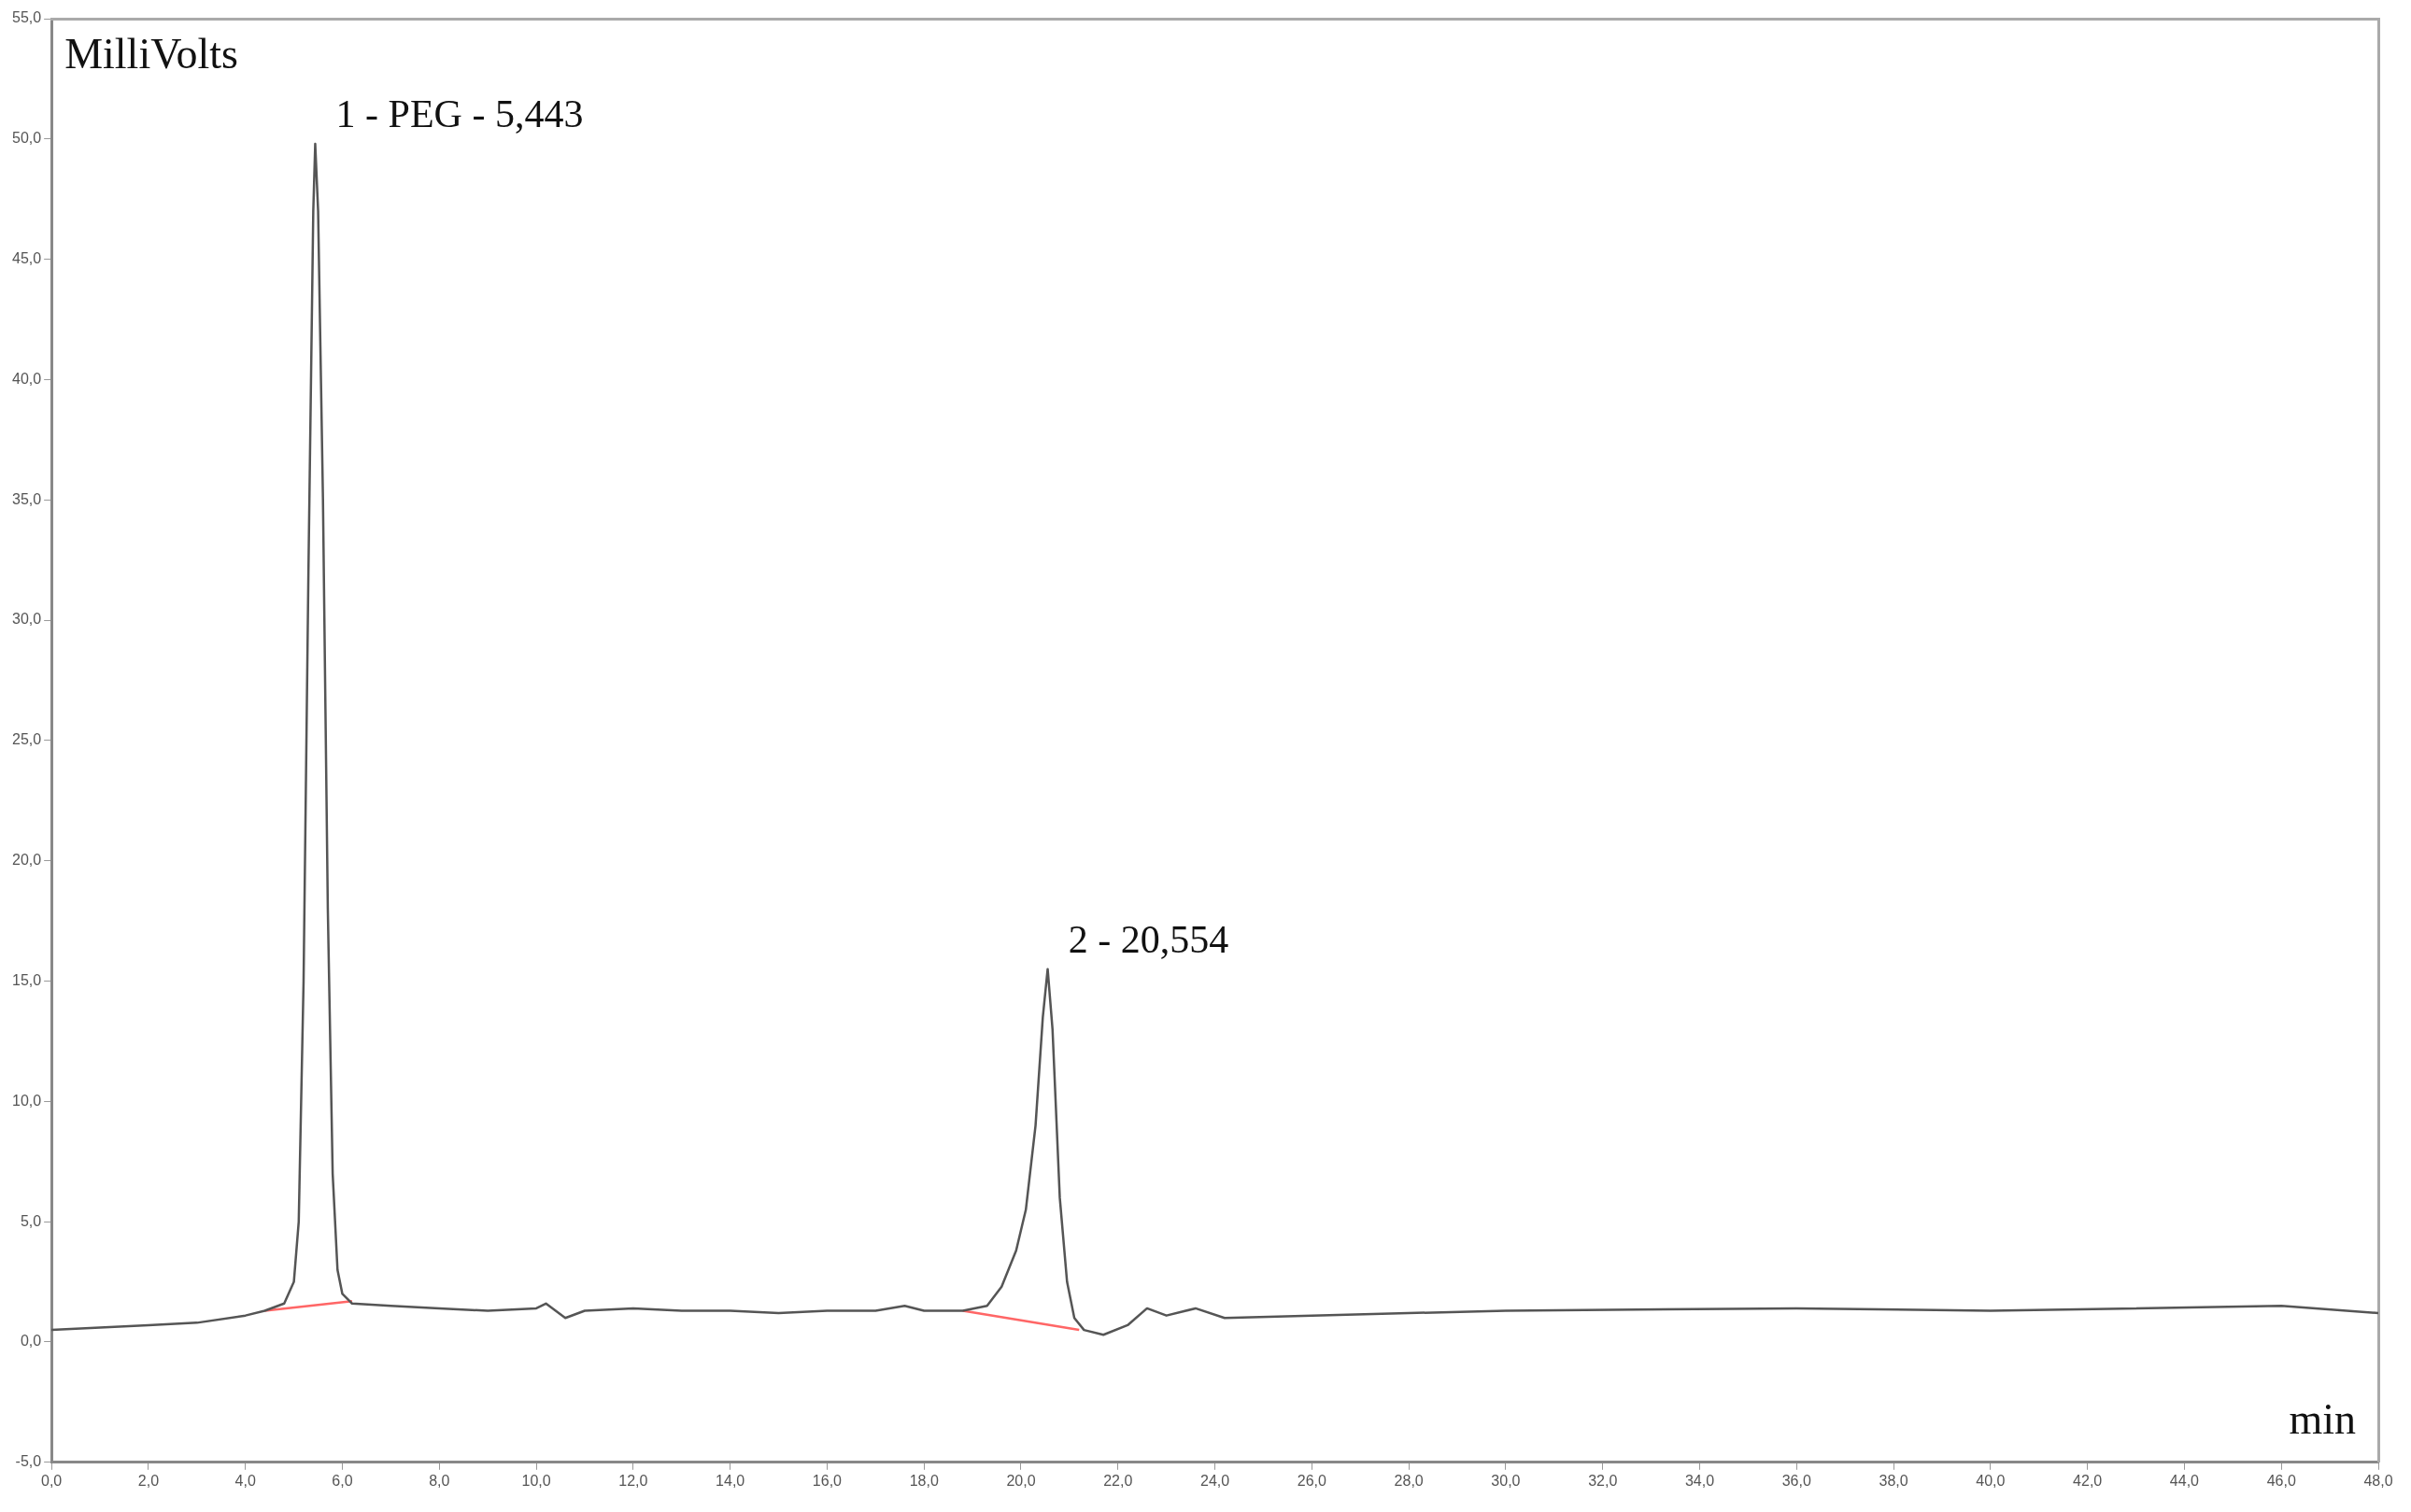 Image resolution: width=2411 pixels, height=1512 pixels. Describe the element at coordinates (1118, 1481) in the screenshot. I see `x-tick-label: 22,0` at that location.